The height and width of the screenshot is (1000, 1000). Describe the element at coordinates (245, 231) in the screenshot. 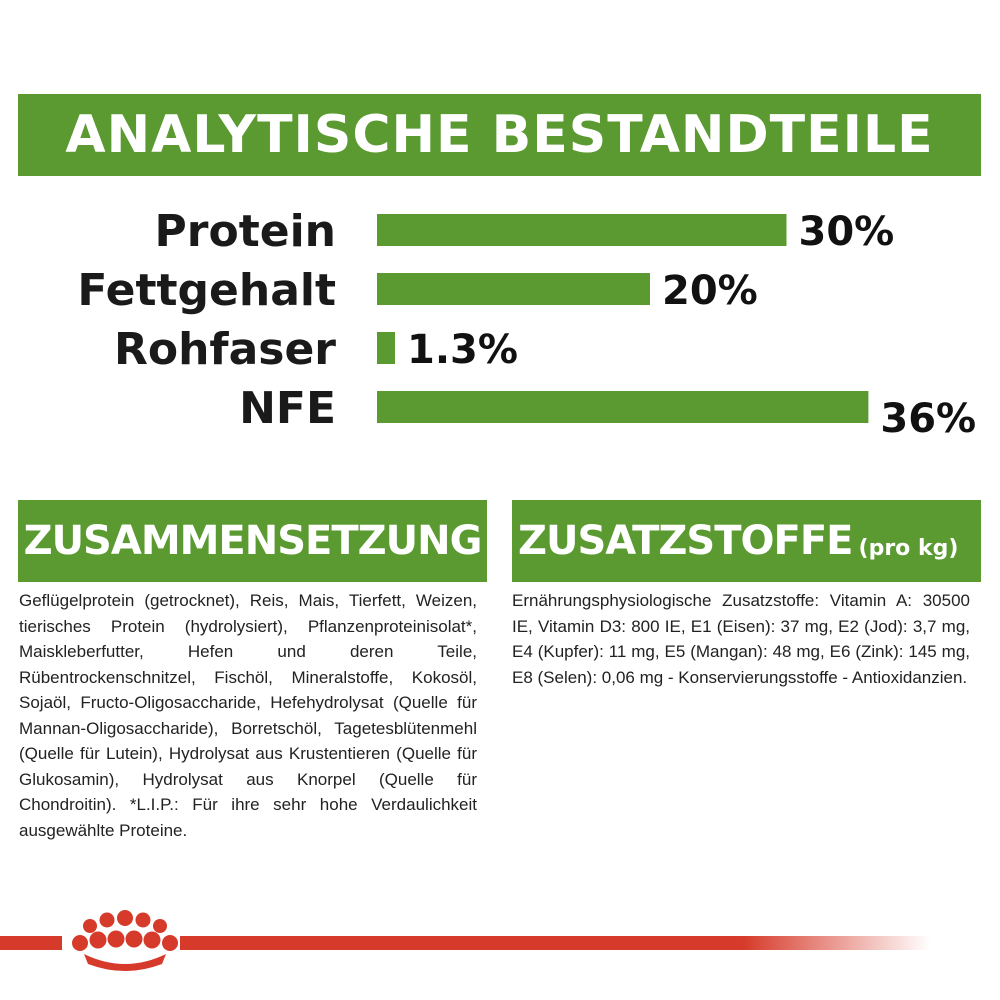

I see `category-label-protein: Protein` at that location.